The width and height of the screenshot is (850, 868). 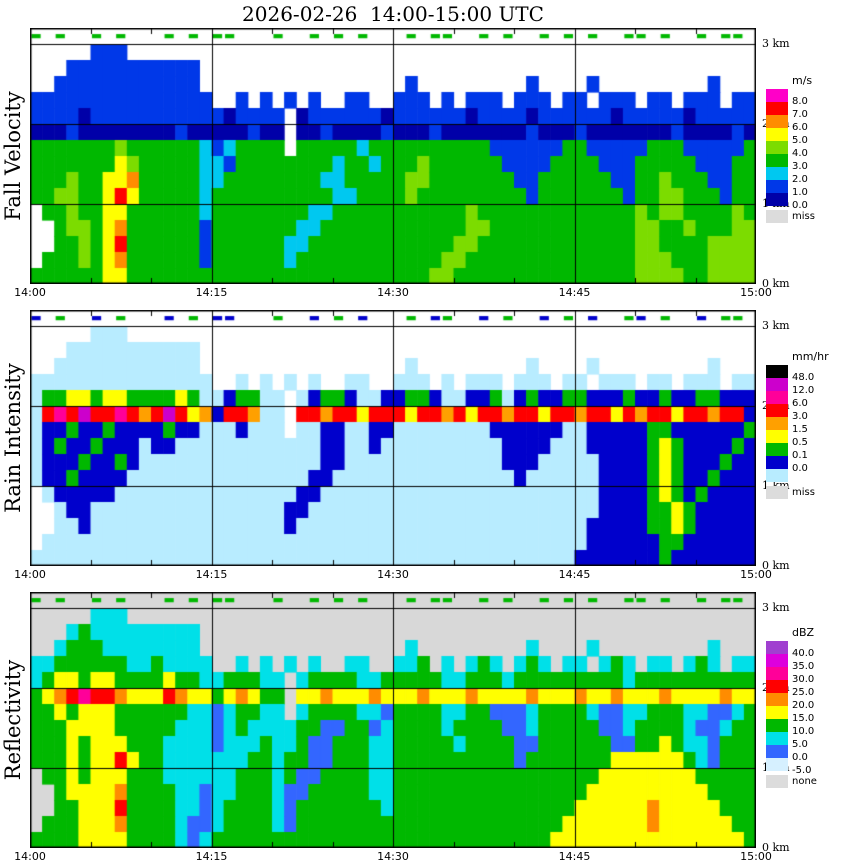 I want to click on colorbar-row: 15.0, so click(x=808, y=715).